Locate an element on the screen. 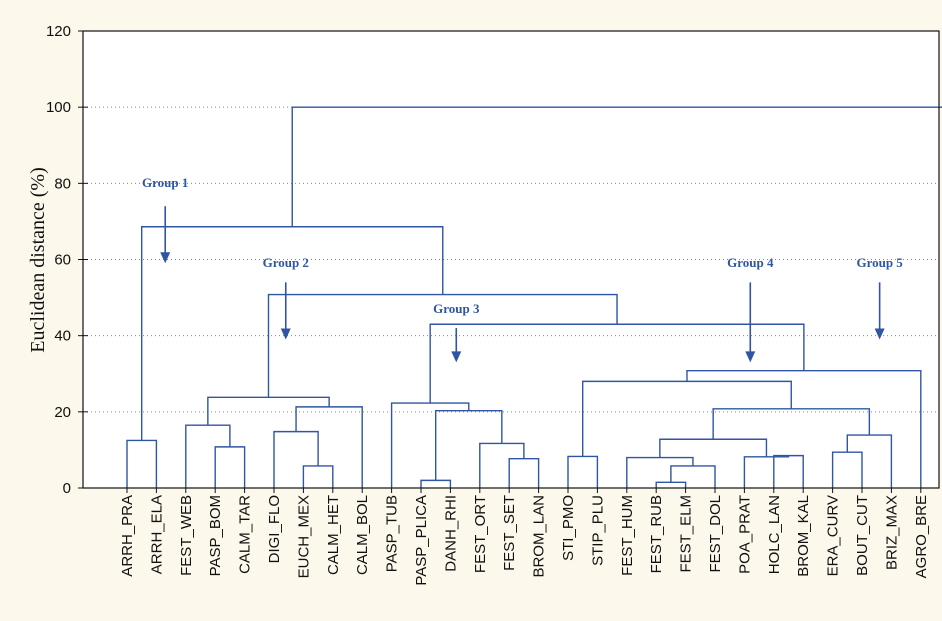  group-label: Group 1 is located at coordinates (165, 182).